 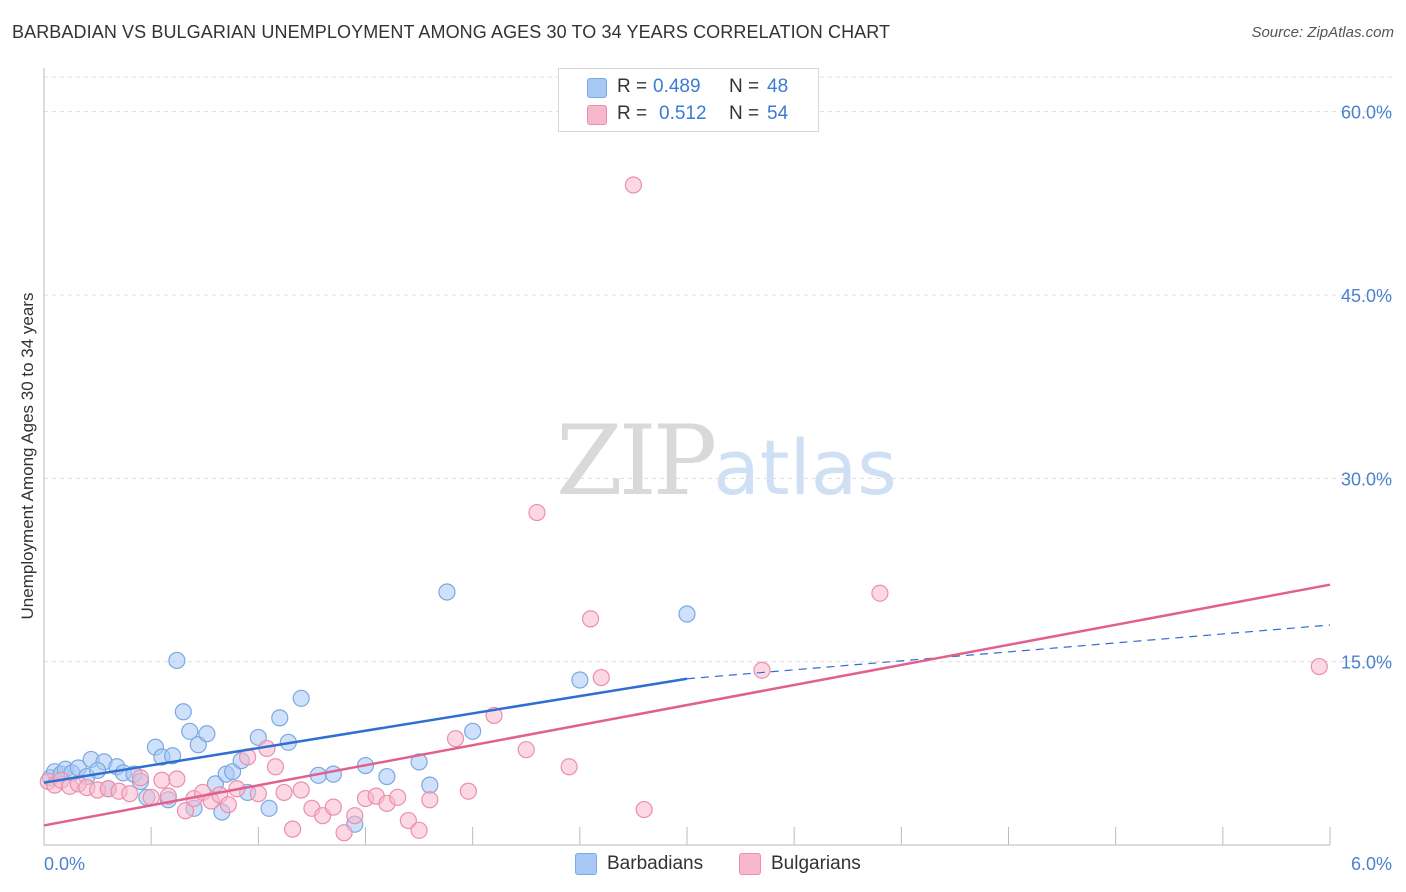 I want to click on x-tick-label: 6.0%, so click(x=1371, y=864).